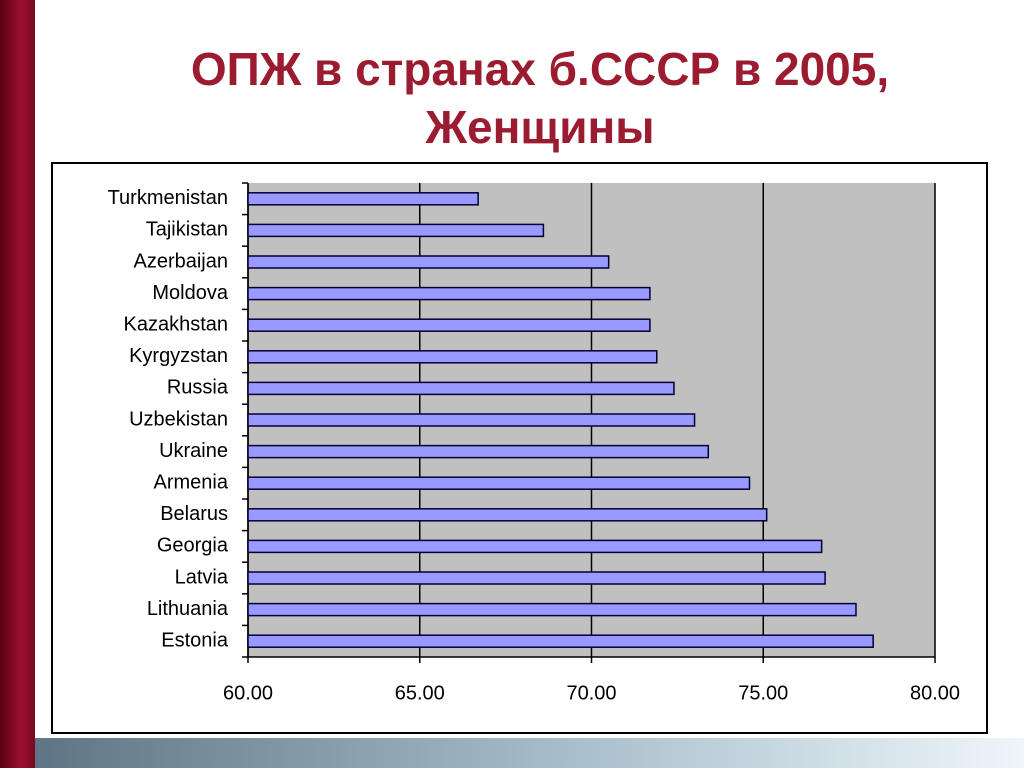  I want to click on y-tick-label: Uzbekistan, so click(178, 419).